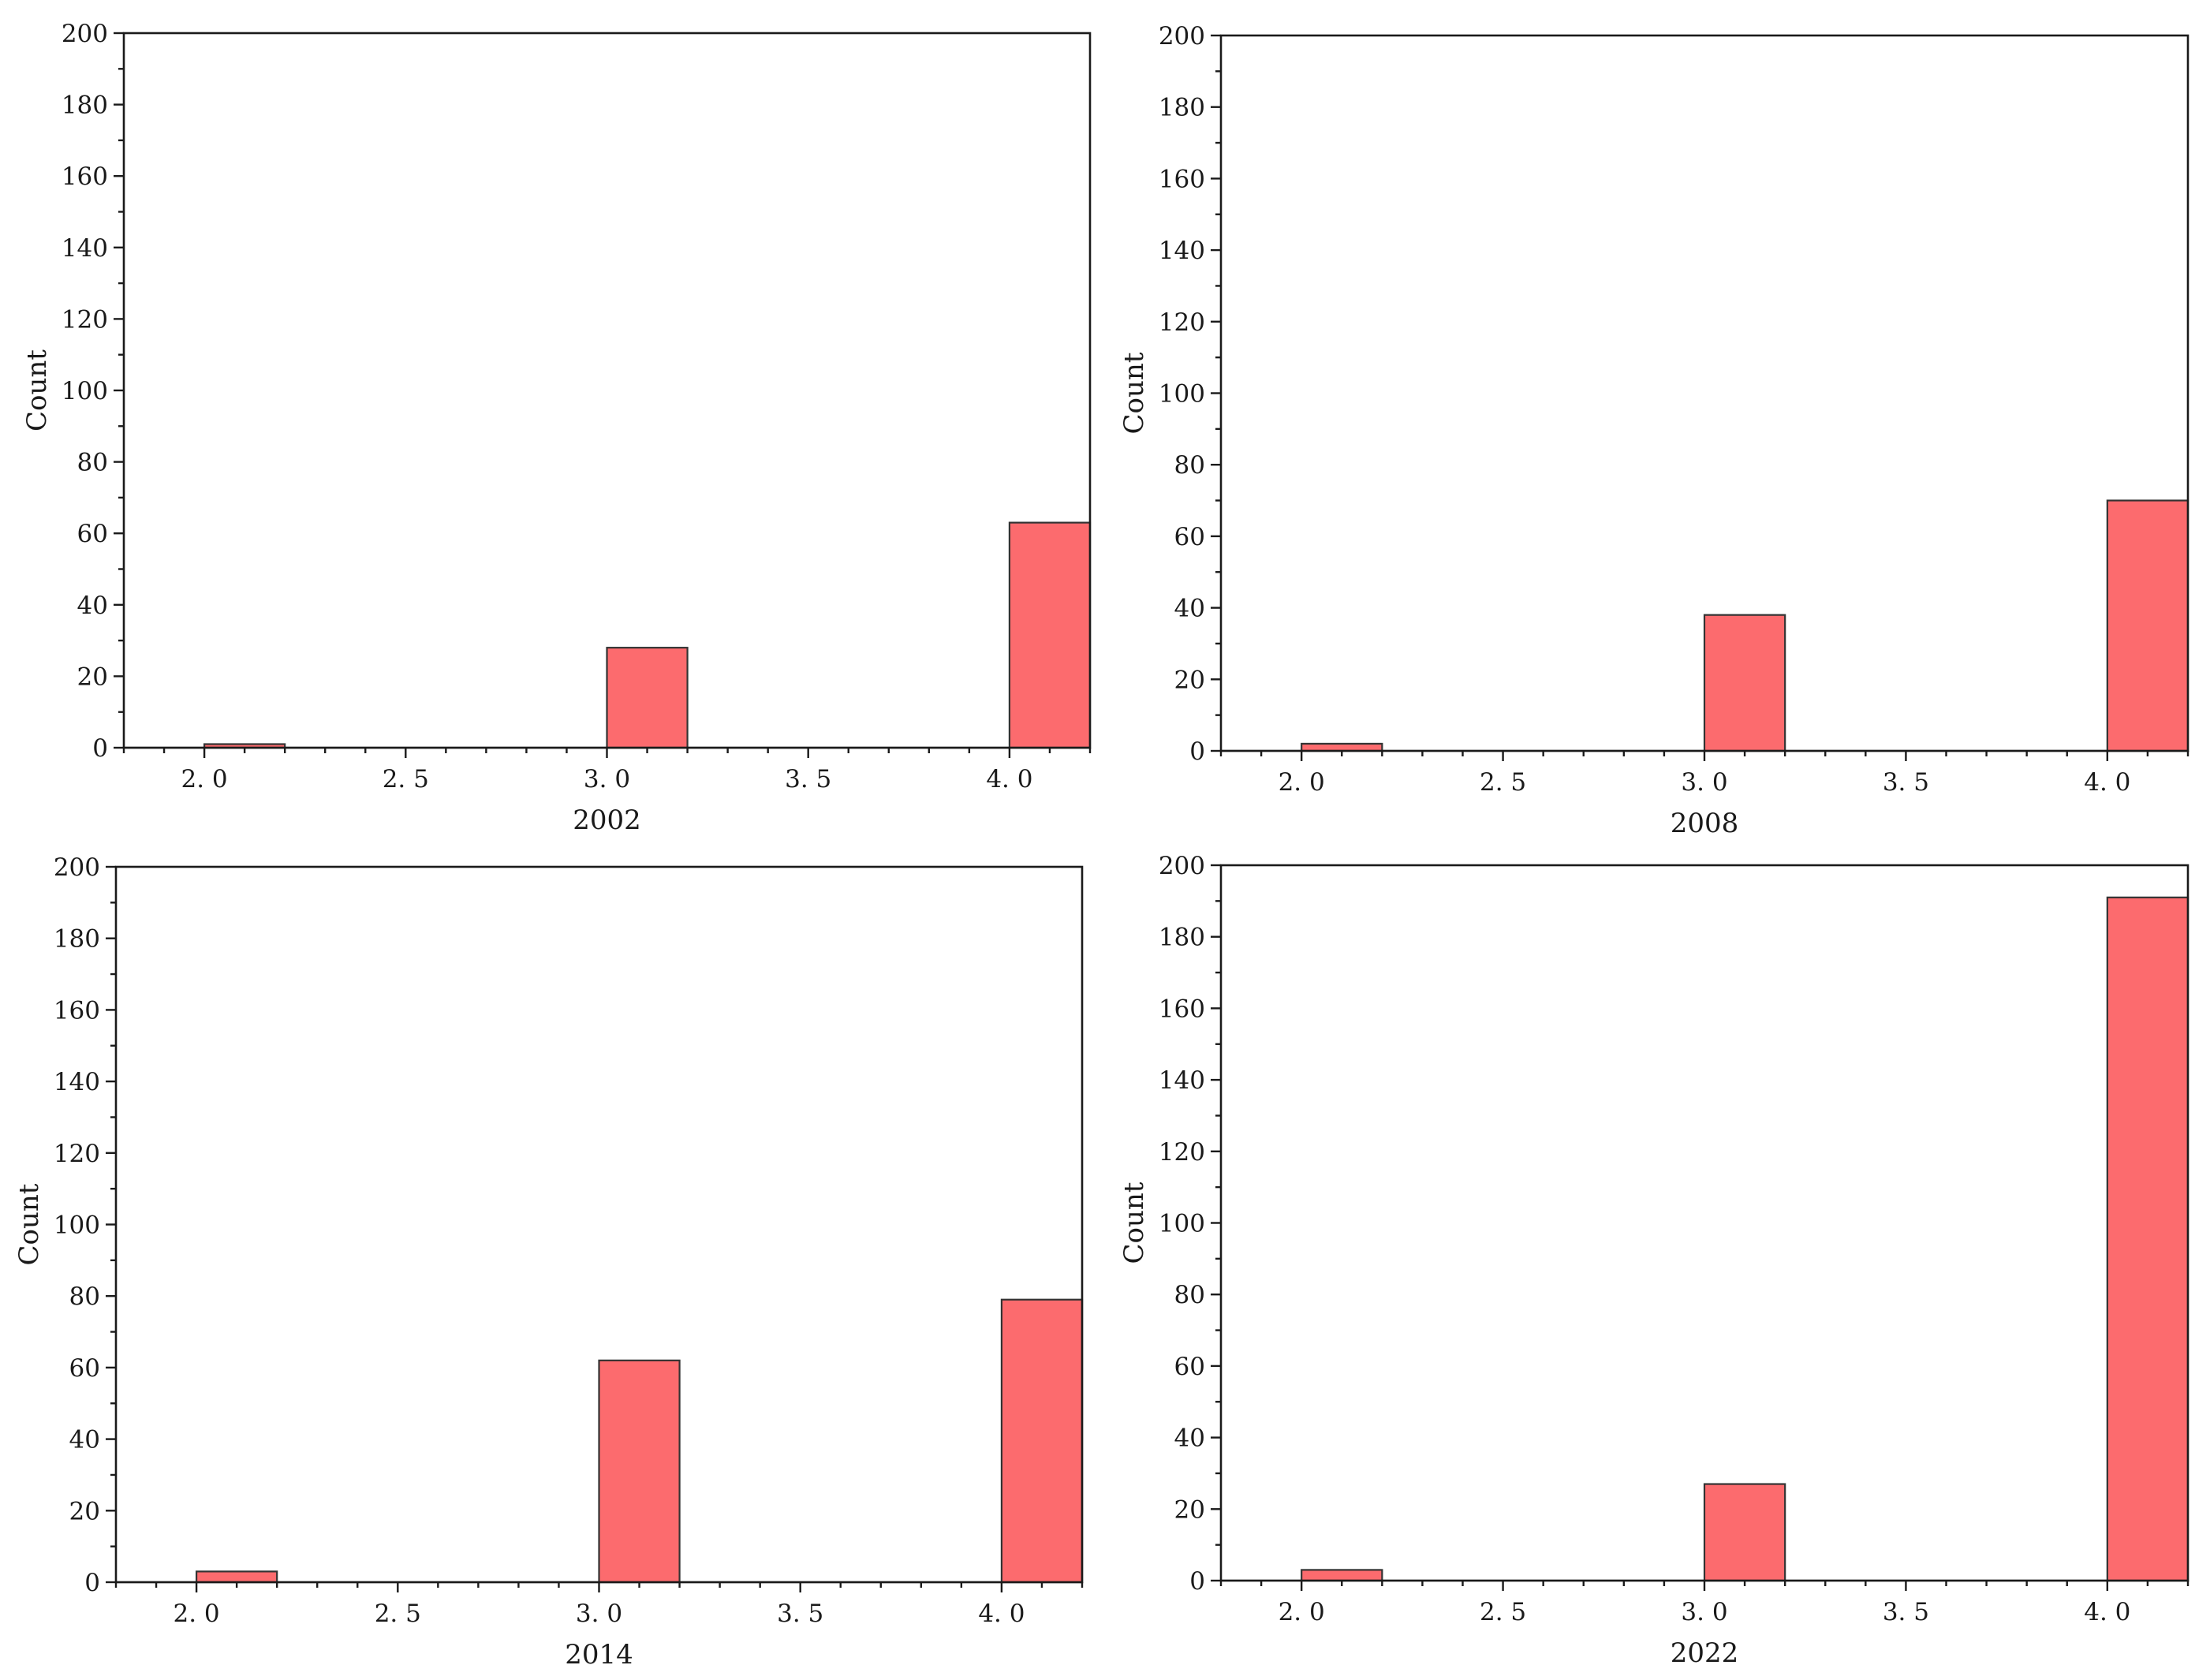 Image resolution: width=2210 pixels, height=1680 pixels. Describe the element at coordinates (607, 820) in the screenshot. I see `x-axis-title: 2002` at that location.